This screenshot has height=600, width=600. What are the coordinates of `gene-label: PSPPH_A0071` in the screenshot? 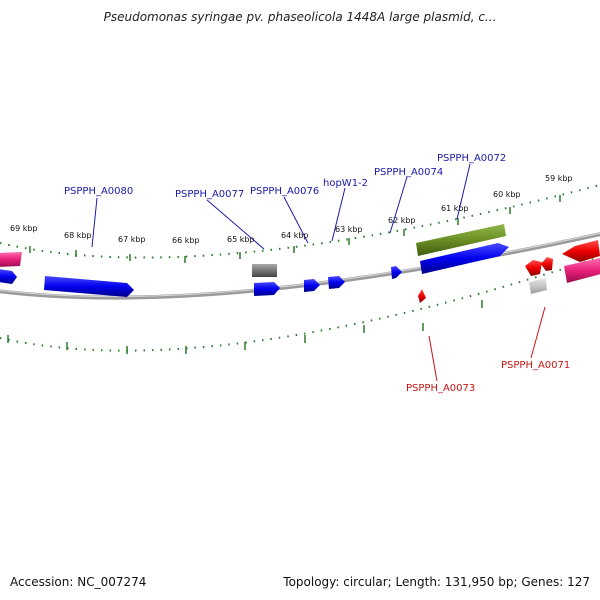 It's located at (535, 365).